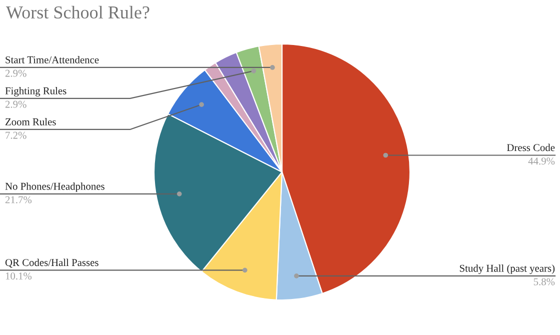 The width and height of the screenshot is (560, 335). I want to click on data-label: 7.2%, so click(16, 135).